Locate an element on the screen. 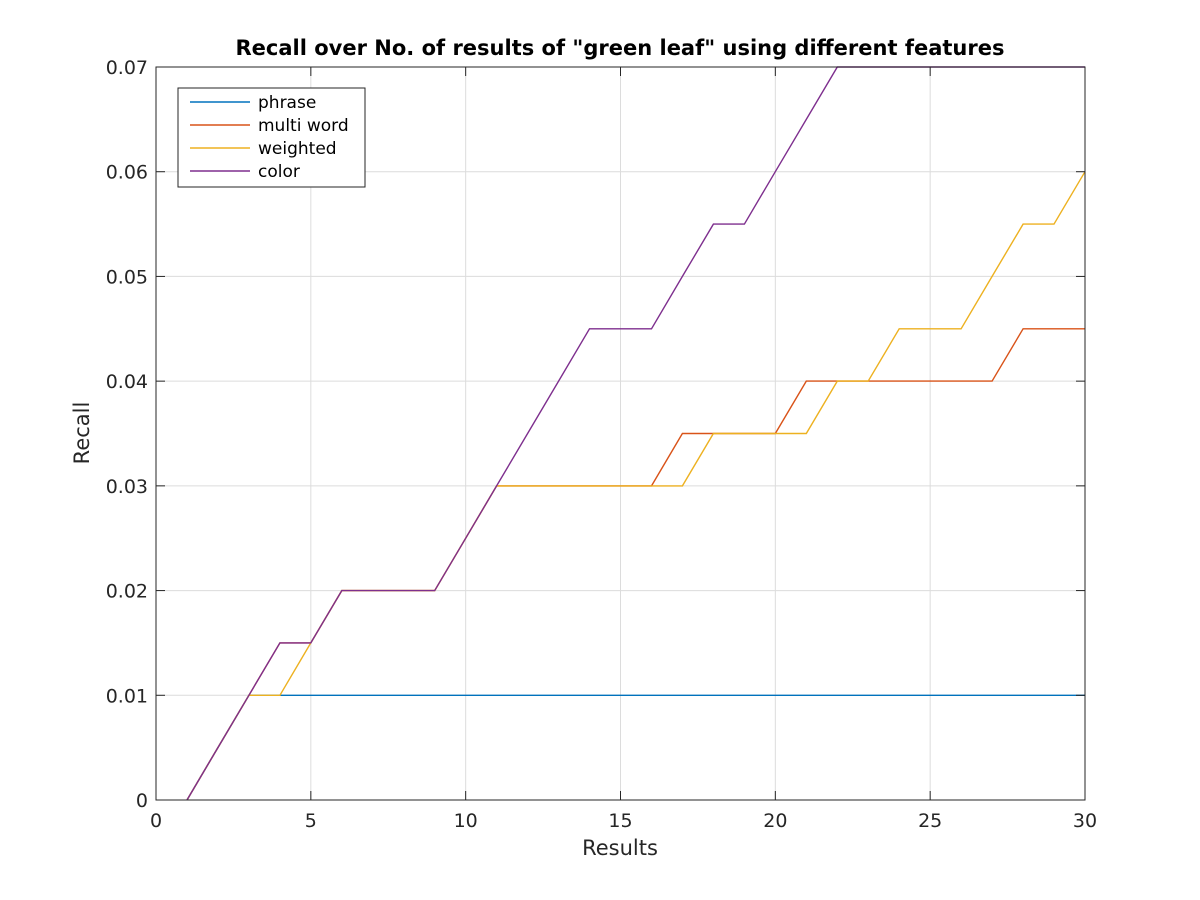 The height and width of the screenshot is (900, 1200). x-tick-label: 10 is located at coordinates (466, 821).